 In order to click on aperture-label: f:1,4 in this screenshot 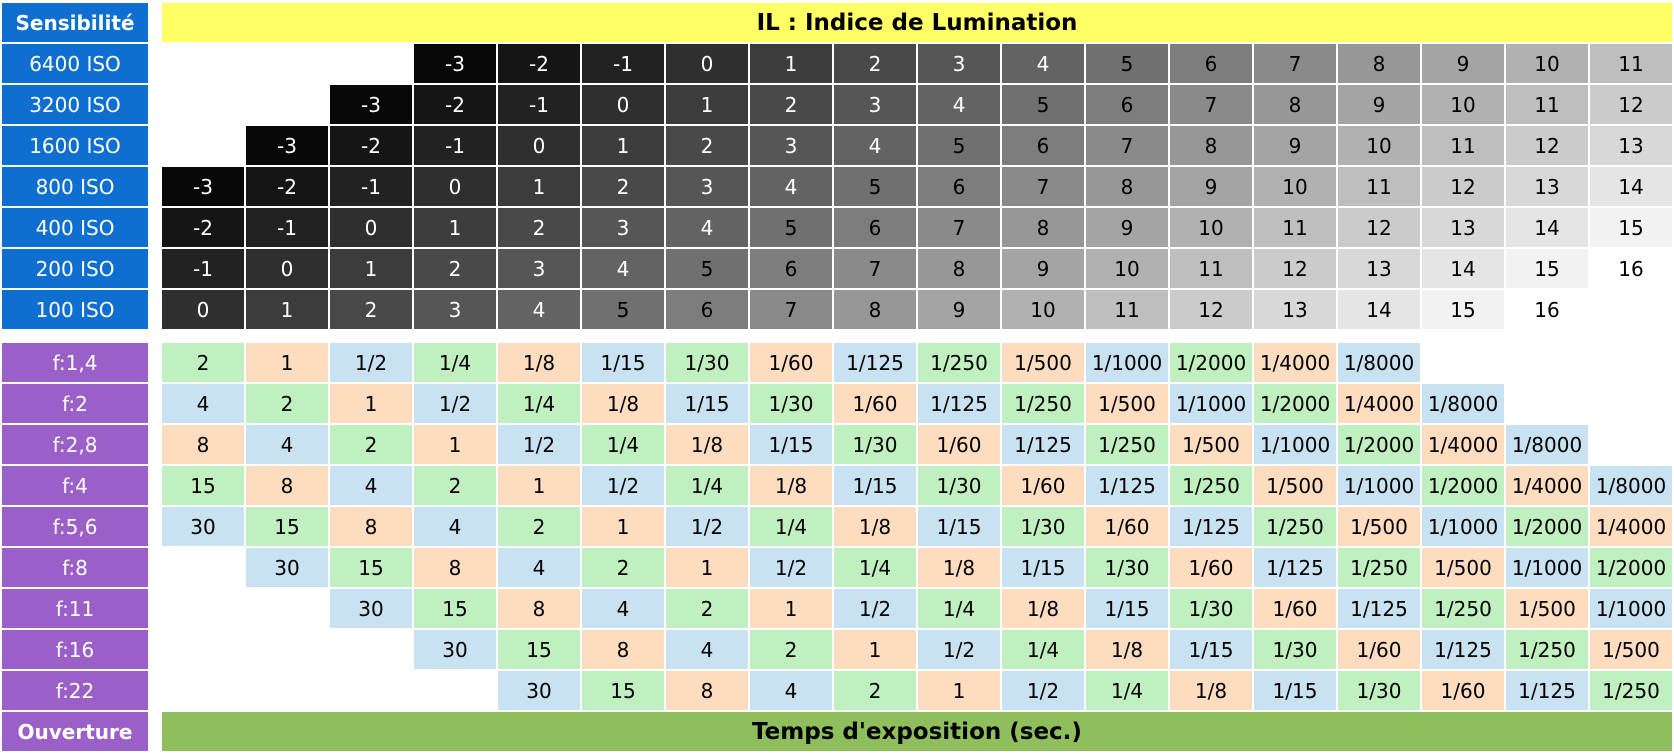, I will do `click(75, 362)`.